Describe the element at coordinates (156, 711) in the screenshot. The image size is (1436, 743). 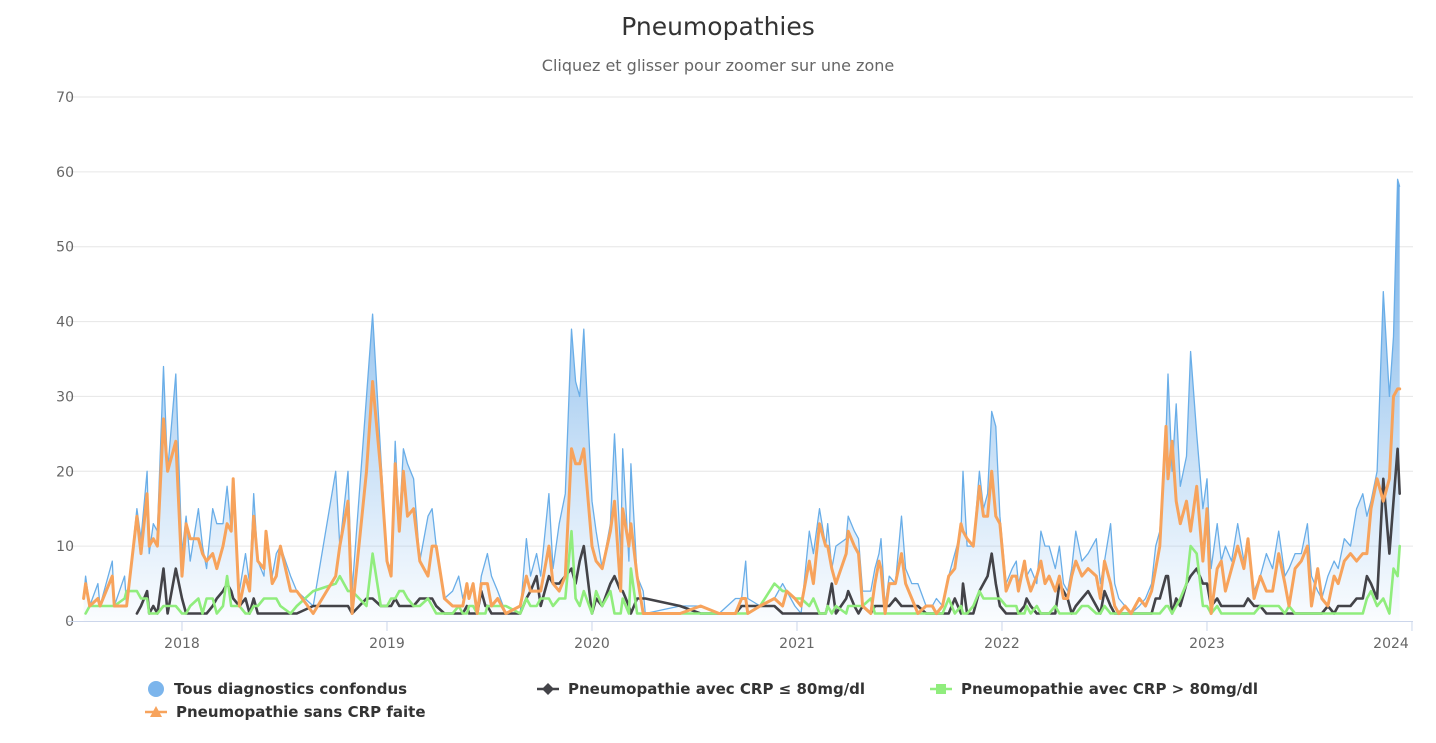
I see `triangle-icon` at that location.